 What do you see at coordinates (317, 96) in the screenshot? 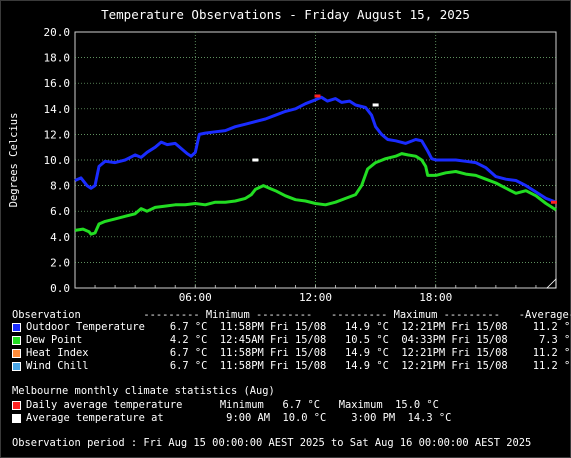
I see `marker-daily-avg-temp-max` at bounding box center [317, 96].